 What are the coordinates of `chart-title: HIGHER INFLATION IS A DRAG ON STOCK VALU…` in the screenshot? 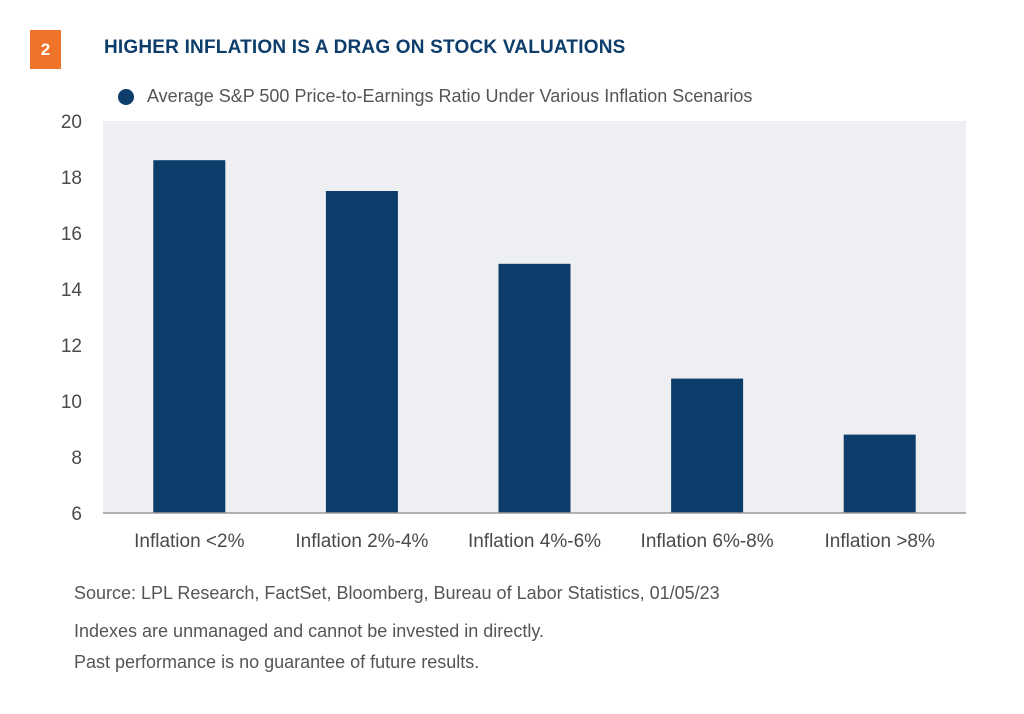 It's located at (365, 47).